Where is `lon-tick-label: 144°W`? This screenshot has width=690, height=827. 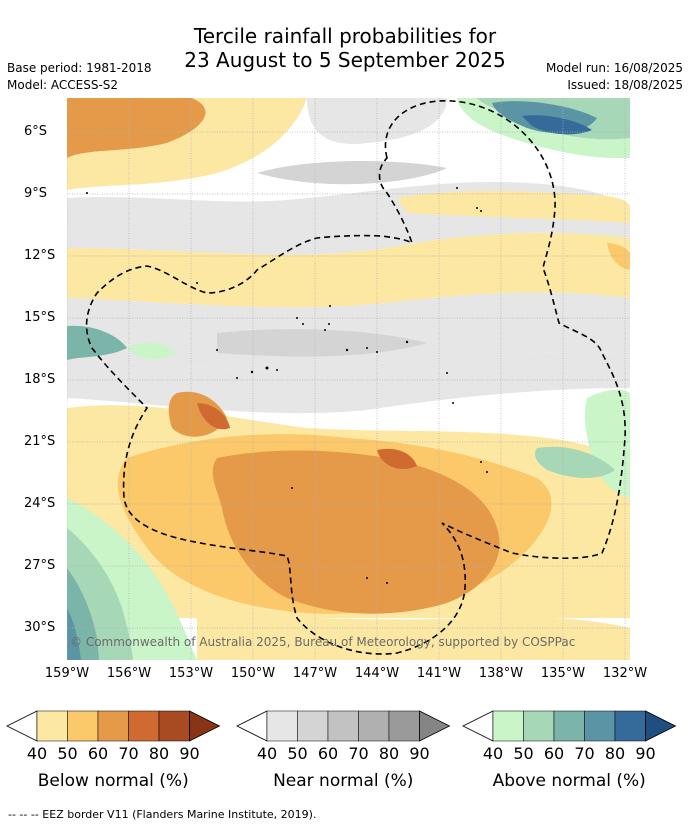
lon-tick-label: 144°W is located at coordinates (377, 673).